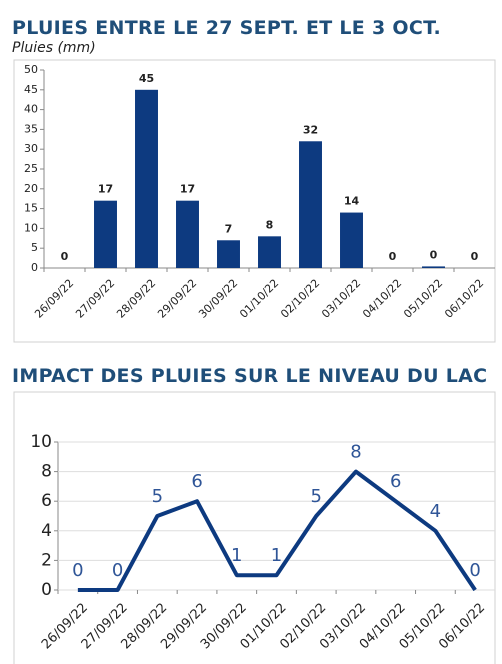  What do you see at coordinates (31, 128) in the screenshot?
I see `y-tick-label: 35` at bounding box center [31, 128].